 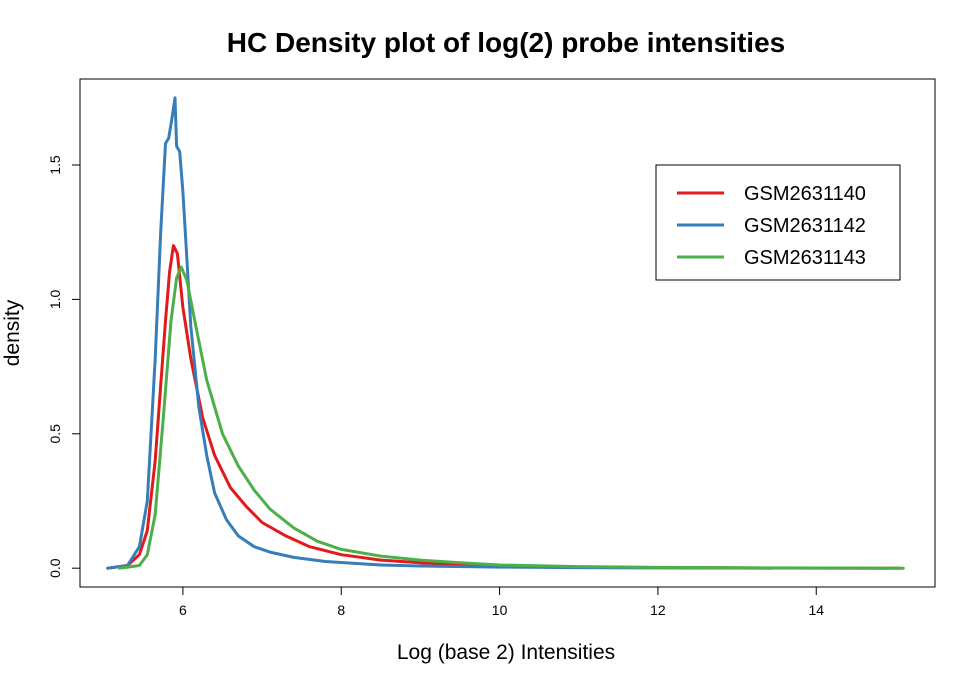 I want to click on y-axis: 0.0 0.5 1.0 1.5, so click(x=64, y=366).